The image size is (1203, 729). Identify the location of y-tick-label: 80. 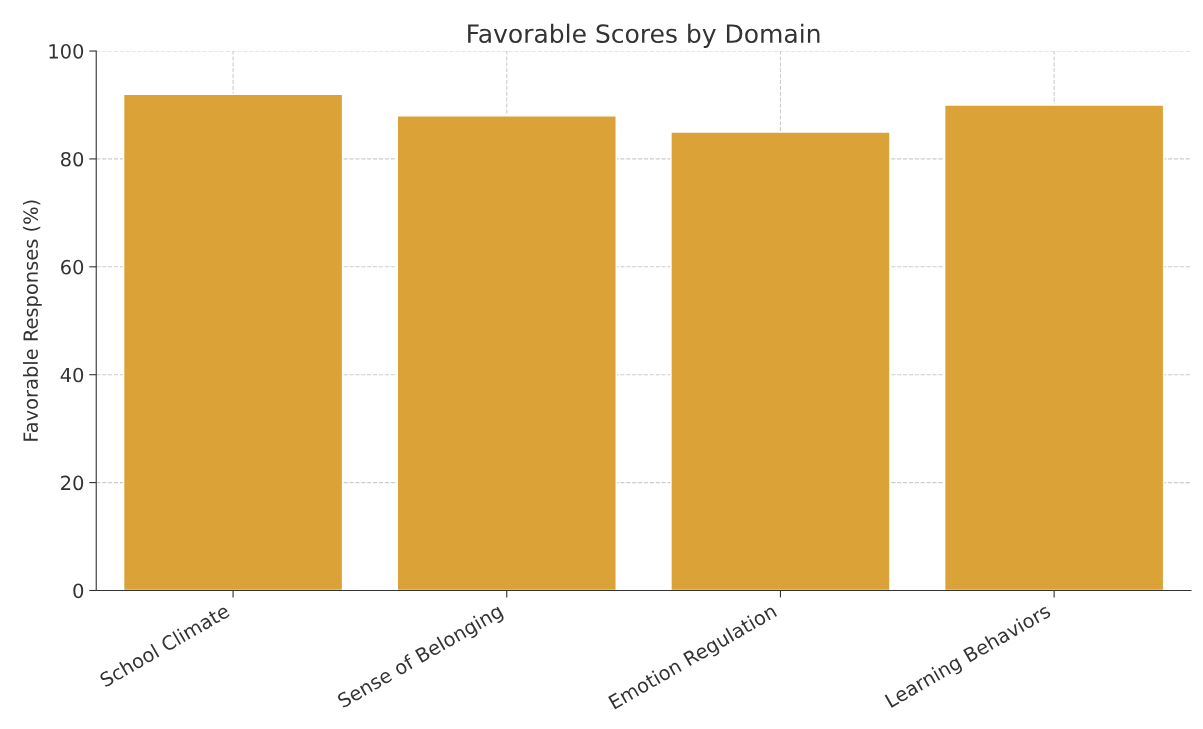
(72, 159).